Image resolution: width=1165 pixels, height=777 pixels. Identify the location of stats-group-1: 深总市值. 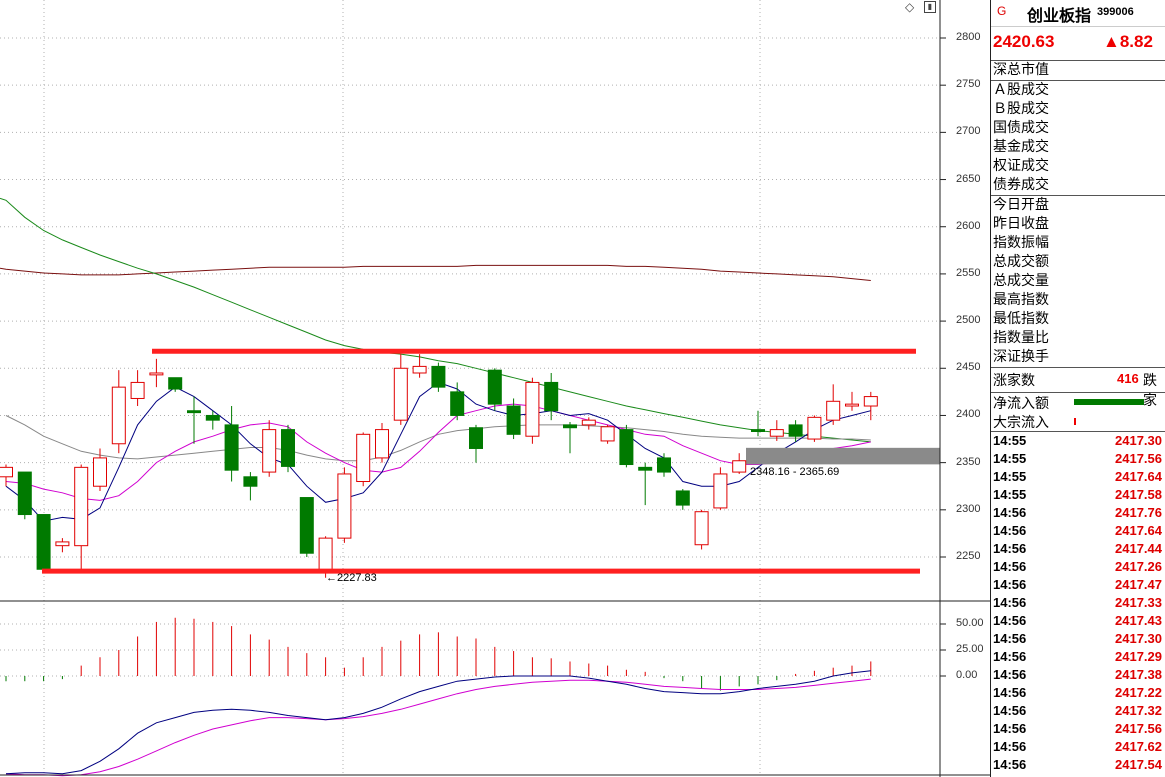
(1078, 71).